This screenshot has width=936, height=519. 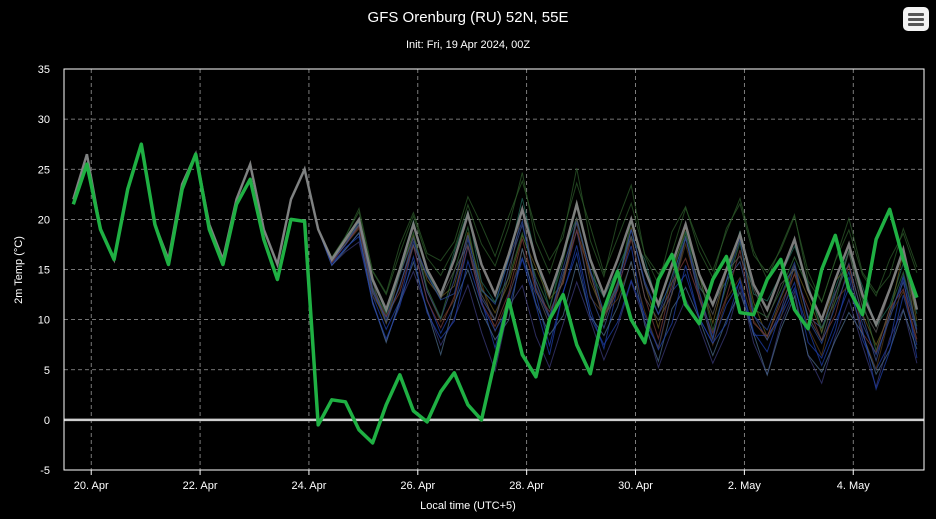 I want to click on x-tick-label: 28. Apr, so click(x=526, y=486).